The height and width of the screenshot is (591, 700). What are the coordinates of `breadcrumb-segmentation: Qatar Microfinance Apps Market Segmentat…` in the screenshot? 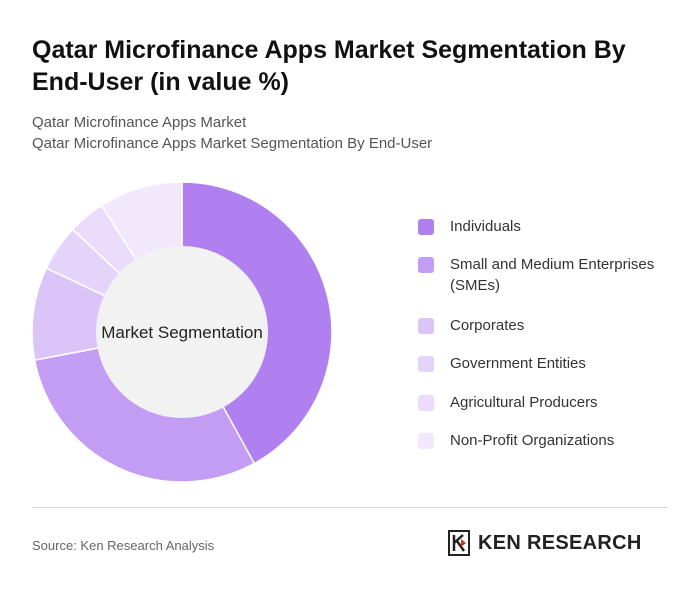 It's located at (232, 143).